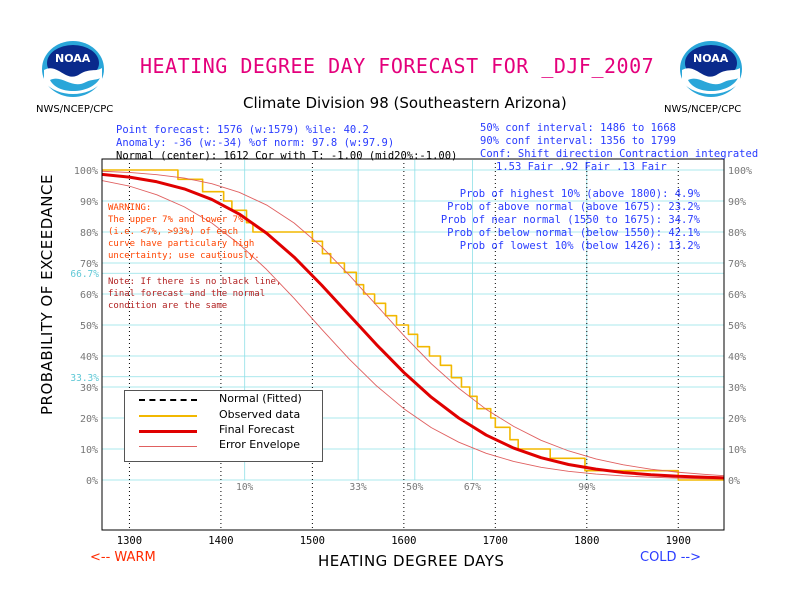 This screenshot has width=792, height=612. What do you see at coordinates (411, 561) in the screenshot?
I see `x-axis-label: HEATING DEGREE DAYS` at bounding box center [411, 561].